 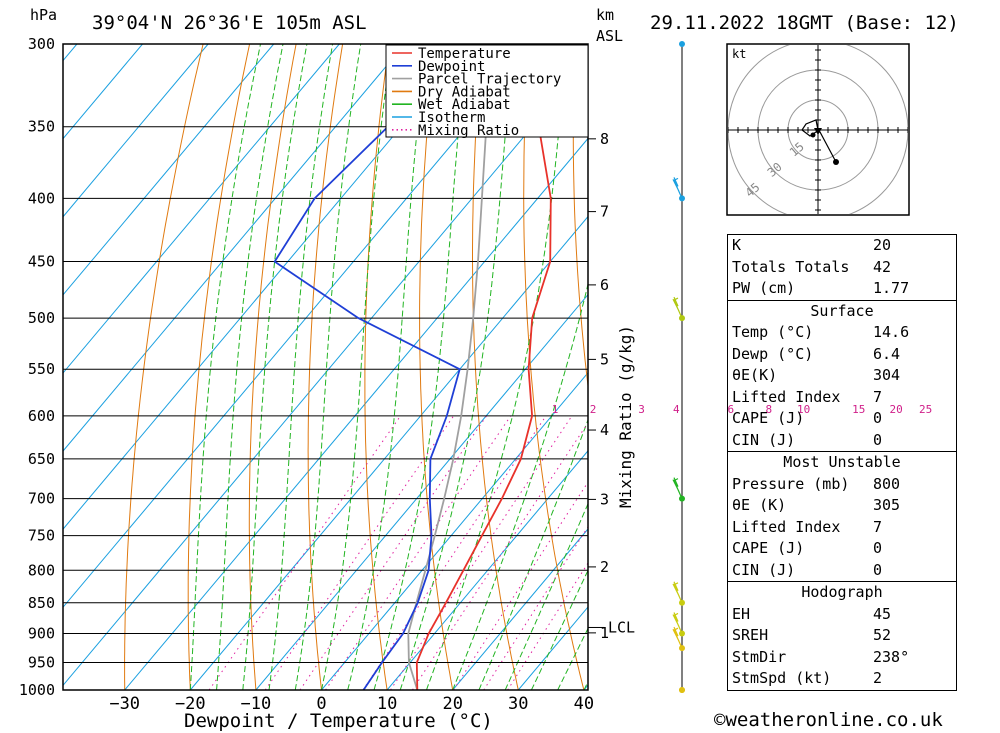 What do you see at coordinates (604, 567) in the screenshot?
I see `km-tick-label: 2` at bounding box center [604, 567].